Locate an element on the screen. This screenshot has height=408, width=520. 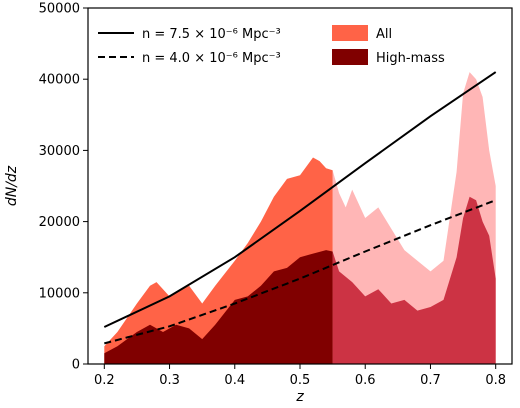
x-tick-label: 0.2 is located at coordinates (104, 380).